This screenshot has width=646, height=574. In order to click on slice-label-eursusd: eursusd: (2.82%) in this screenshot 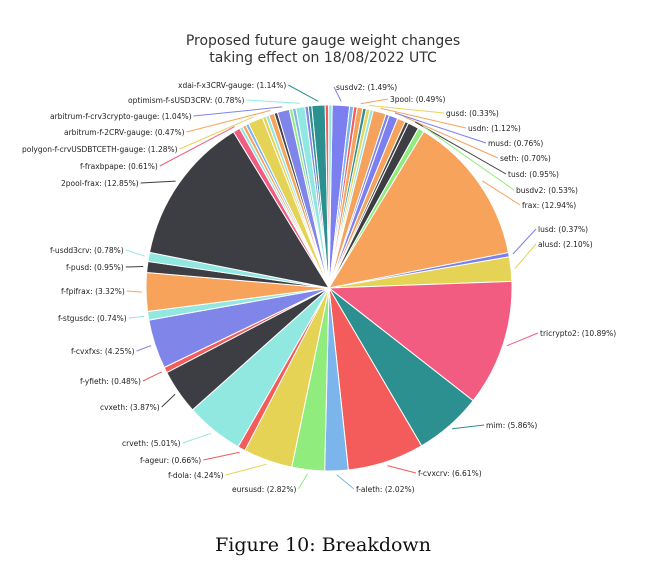, I will do `click(264, 489)`.